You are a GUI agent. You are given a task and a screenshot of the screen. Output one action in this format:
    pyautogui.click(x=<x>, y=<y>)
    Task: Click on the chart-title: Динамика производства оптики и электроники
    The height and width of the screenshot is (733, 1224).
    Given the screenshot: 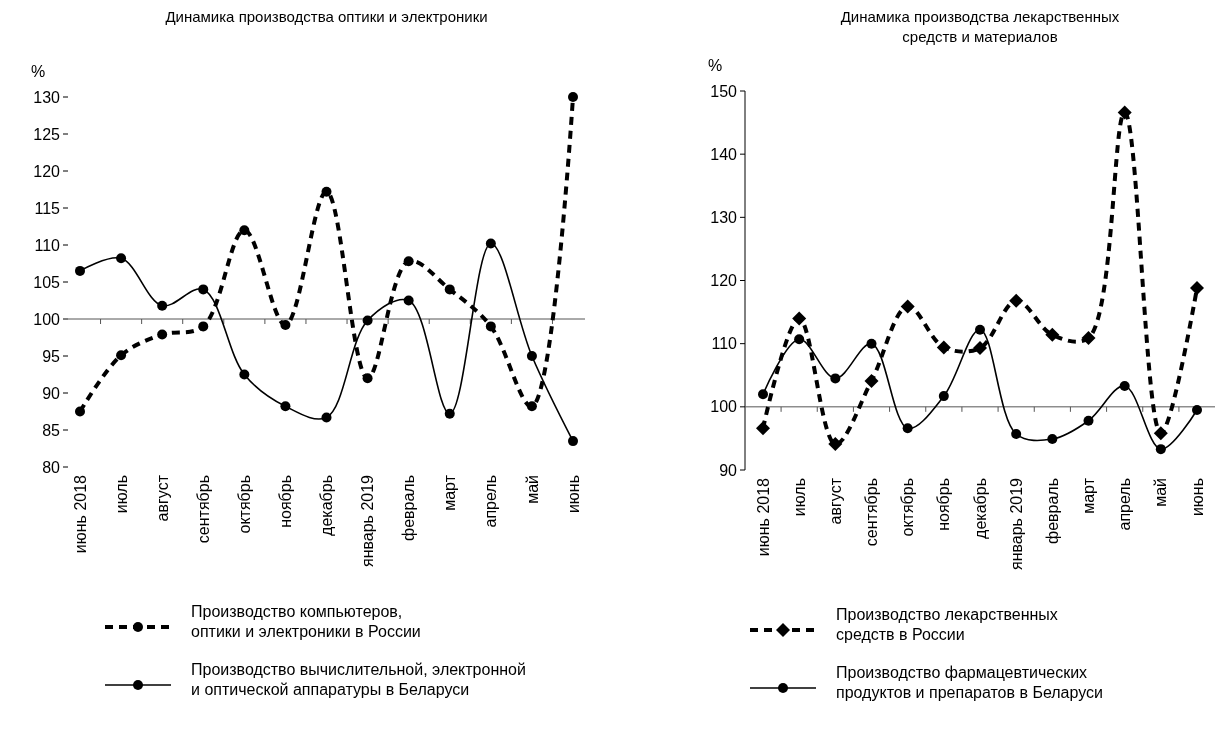 What is the action you would take?
    pyautogui.click(x=326, y=16)
    